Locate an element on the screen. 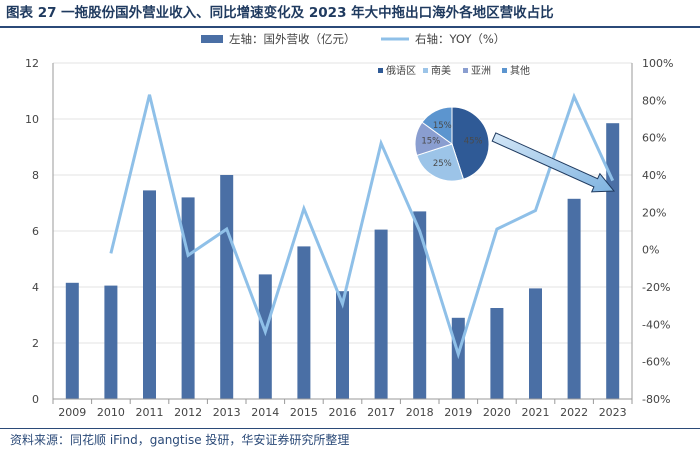  bar-2018 is located at coordinates (420, 305).